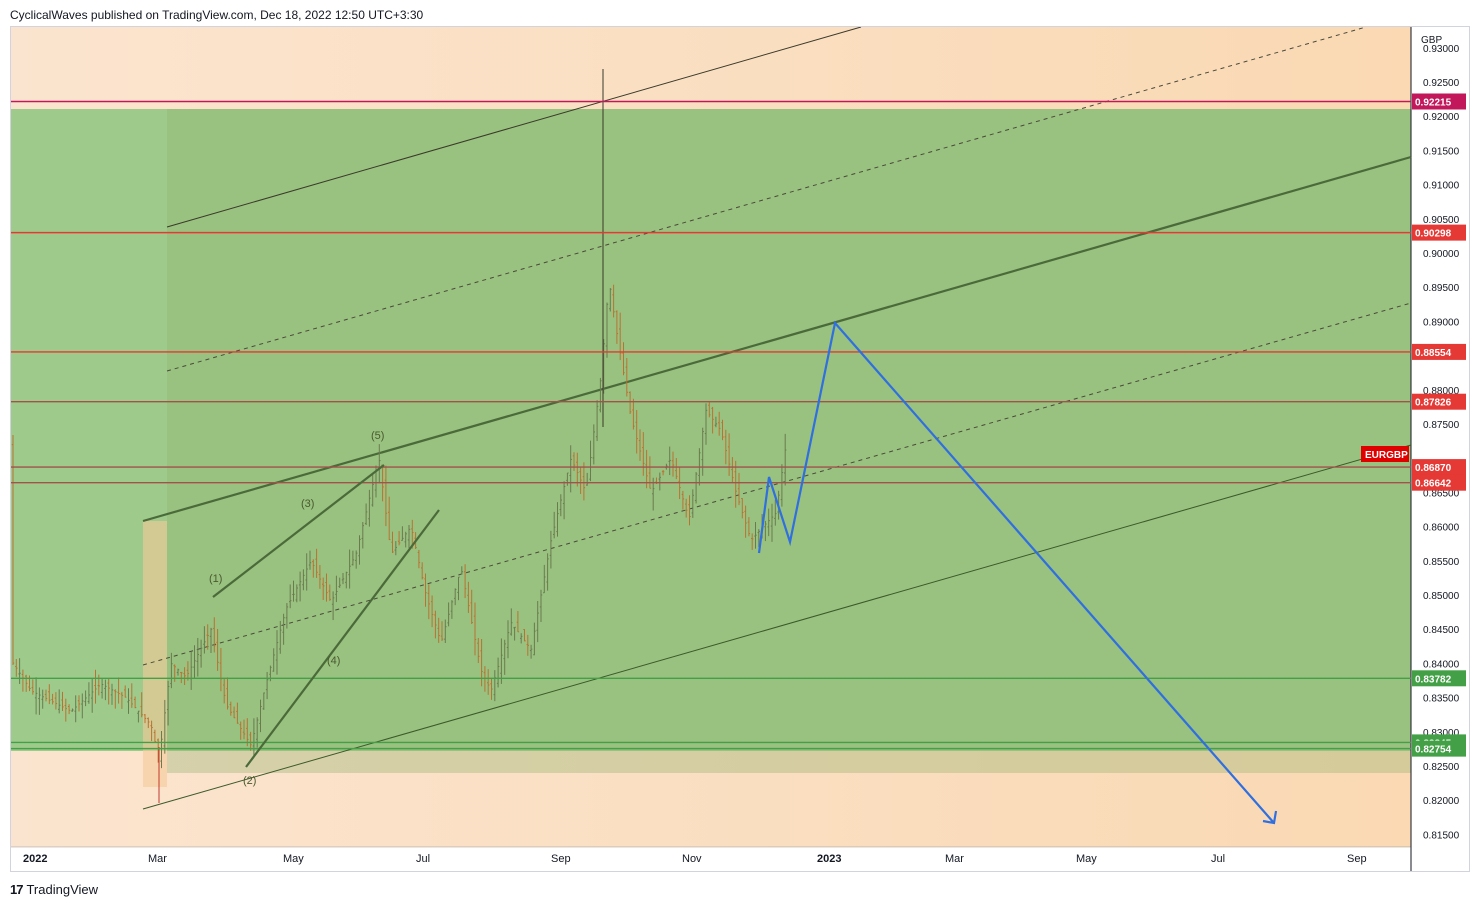 The image size is (1478, 907). Describe the element at coordinates (1441, 288) in the screenshot. I see `y-tick-label: 0.89500` at that location.